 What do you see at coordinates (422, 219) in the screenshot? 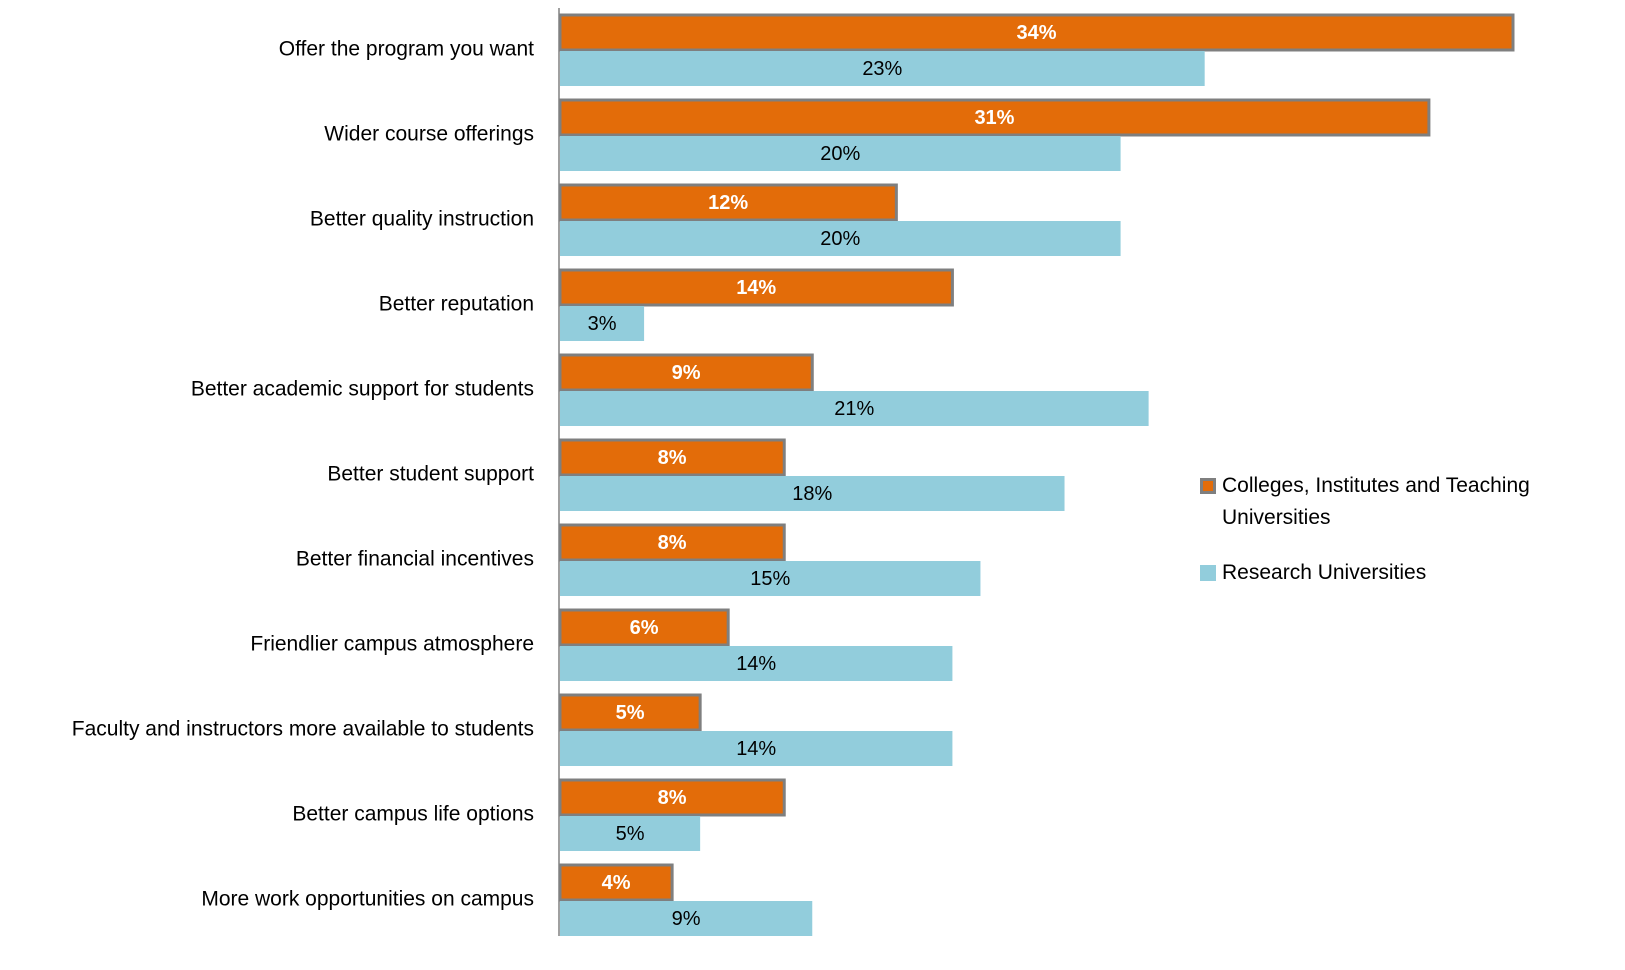
I see `category-label: Better quality instruction` at bounding box center [422, 219].